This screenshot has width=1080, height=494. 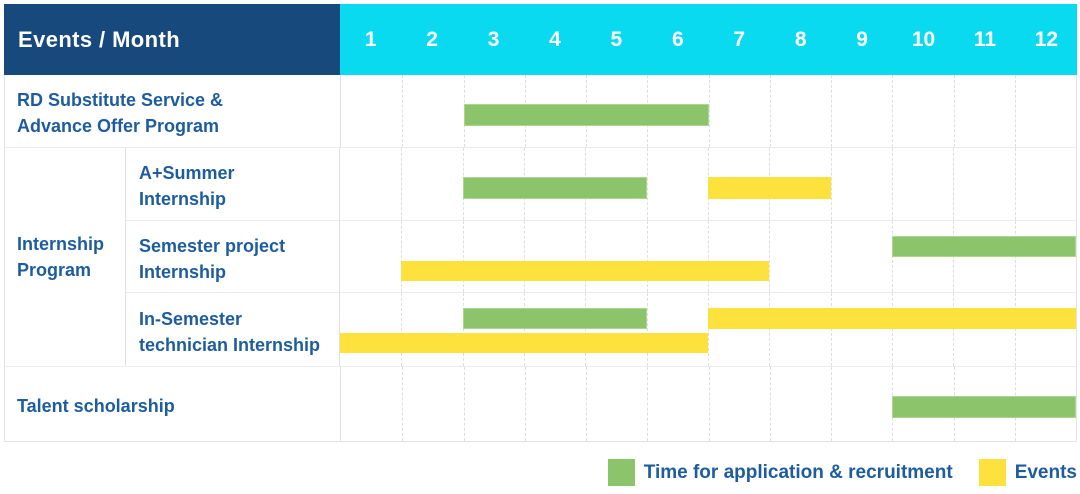 I want to click on table-title: Events / Month, so click(x=99, y=39).